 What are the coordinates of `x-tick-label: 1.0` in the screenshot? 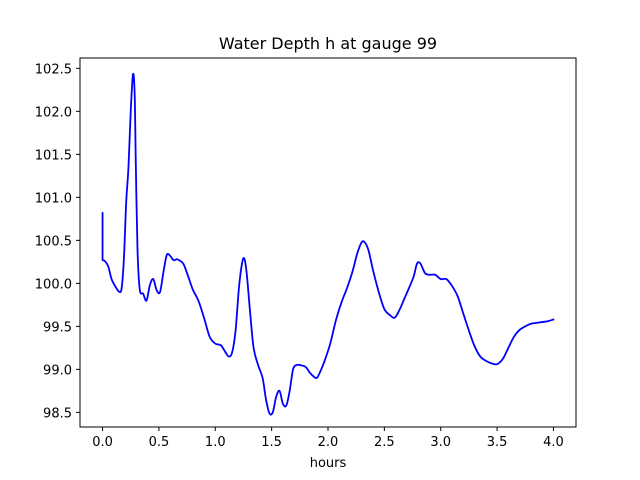 It's located at (215, 442).